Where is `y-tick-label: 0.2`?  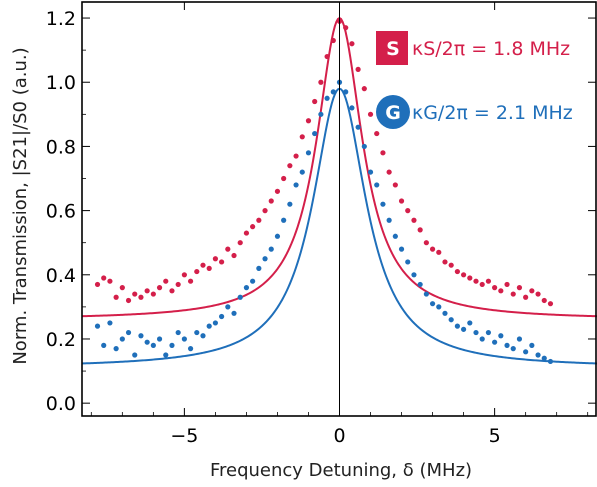 y-tick-label: 0.2 is located at coordinates (61, 340).